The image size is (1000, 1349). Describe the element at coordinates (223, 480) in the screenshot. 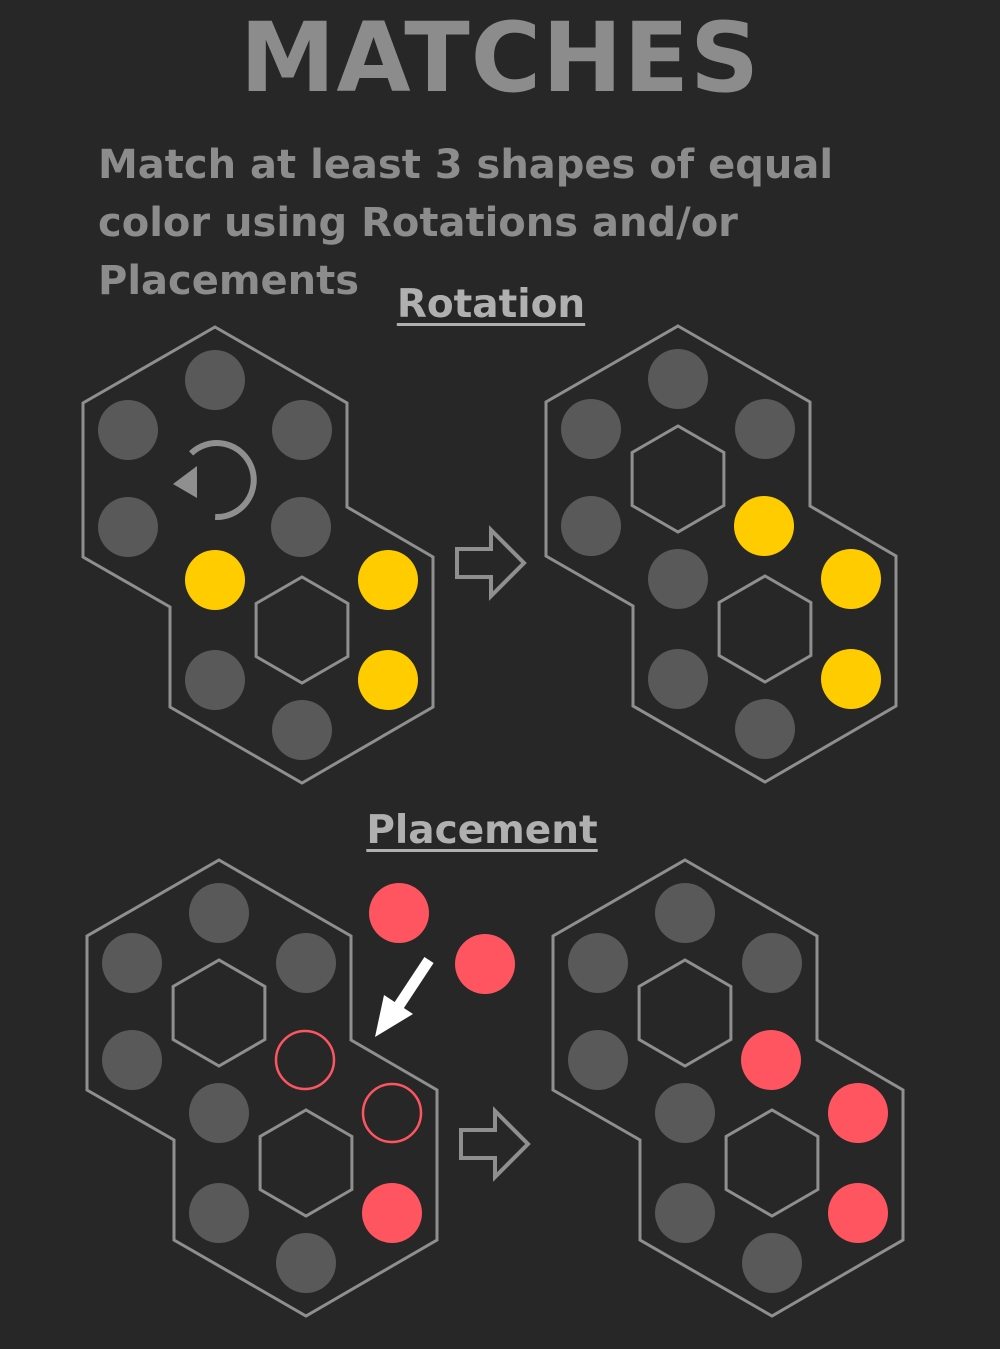

I see `rotate-arc` at that location.